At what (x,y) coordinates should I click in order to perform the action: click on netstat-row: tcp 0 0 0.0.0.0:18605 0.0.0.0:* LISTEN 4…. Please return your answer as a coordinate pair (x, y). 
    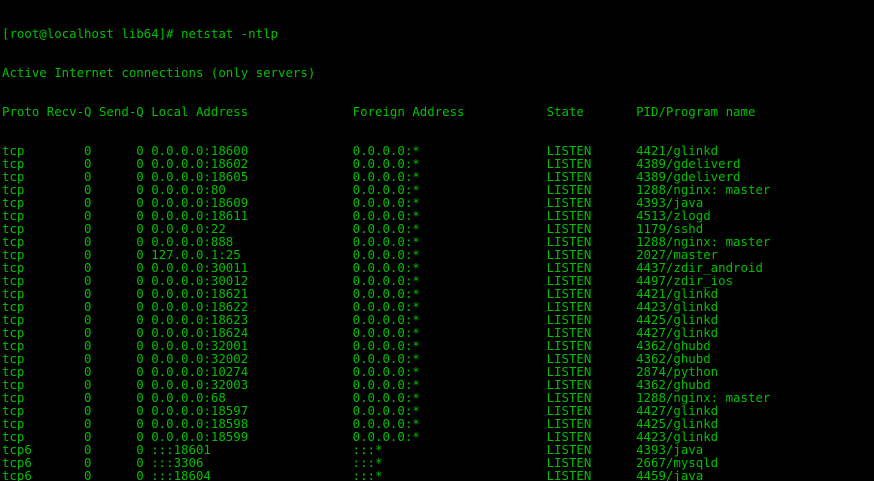
    Looking at the image, I should click on (371, 176).